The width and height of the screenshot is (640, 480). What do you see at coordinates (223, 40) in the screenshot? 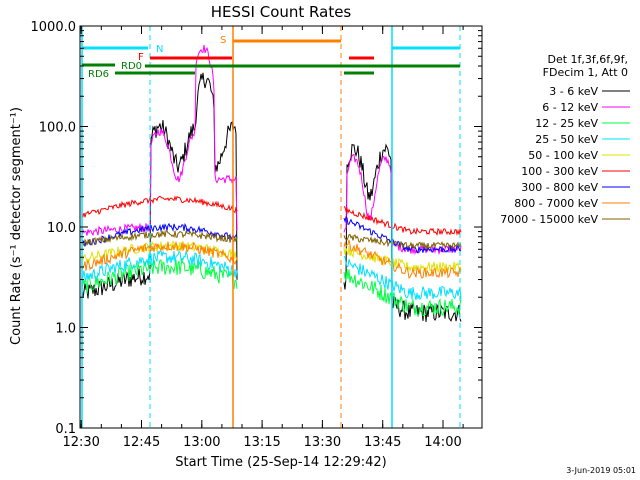
I see `flag-label: S` at bounding box center [223, 40].